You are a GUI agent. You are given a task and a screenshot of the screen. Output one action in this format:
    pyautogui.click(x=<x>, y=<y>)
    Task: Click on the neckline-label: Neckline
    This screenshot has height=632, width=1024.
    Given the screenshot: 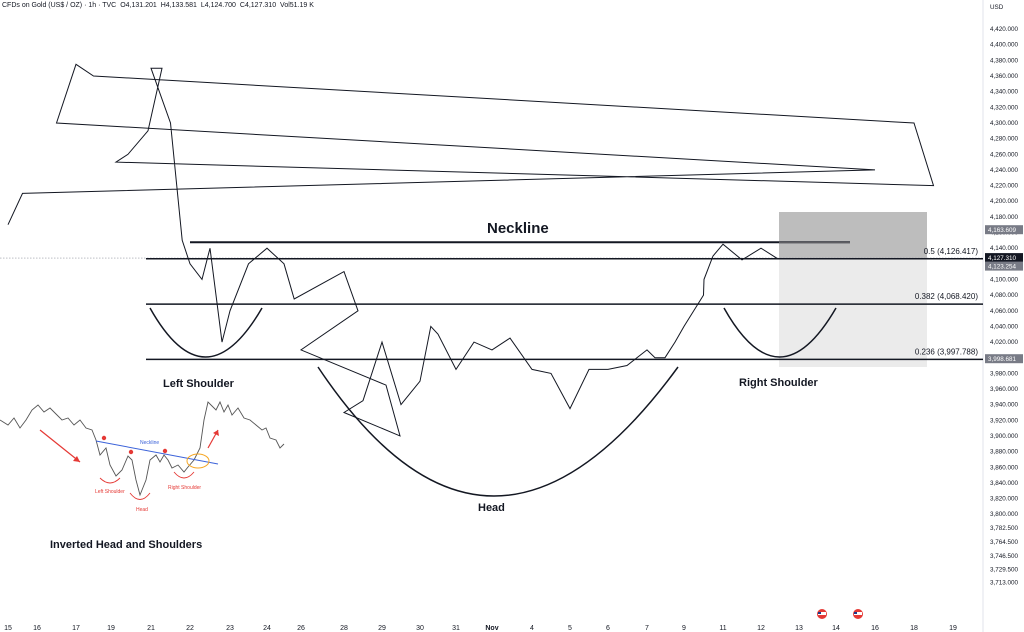 What is the action you would take?
    pyautogui.click(x=518, y=228)
    